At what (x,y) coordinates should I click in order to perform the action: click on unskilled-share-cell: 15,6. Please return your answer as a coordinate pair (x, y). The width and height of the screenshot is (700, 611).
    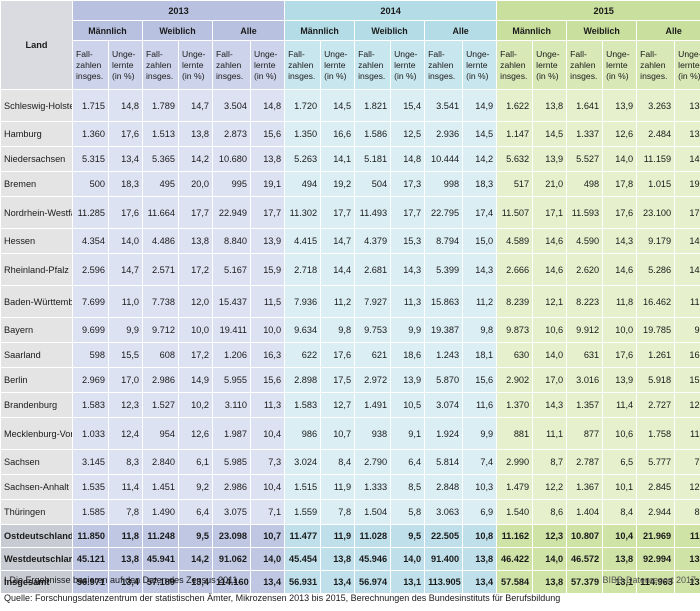
    Looking at the image, I should click on (267, 134).